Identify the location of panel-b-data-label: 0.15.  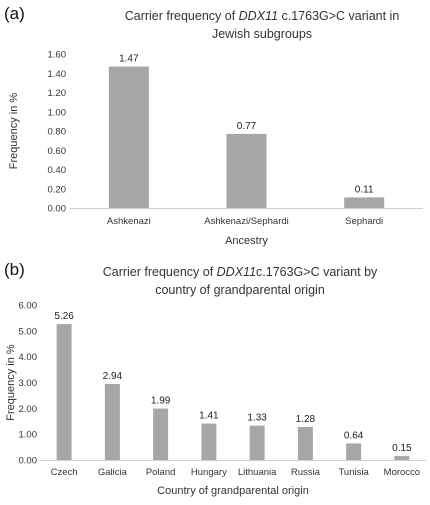
(402, 448).